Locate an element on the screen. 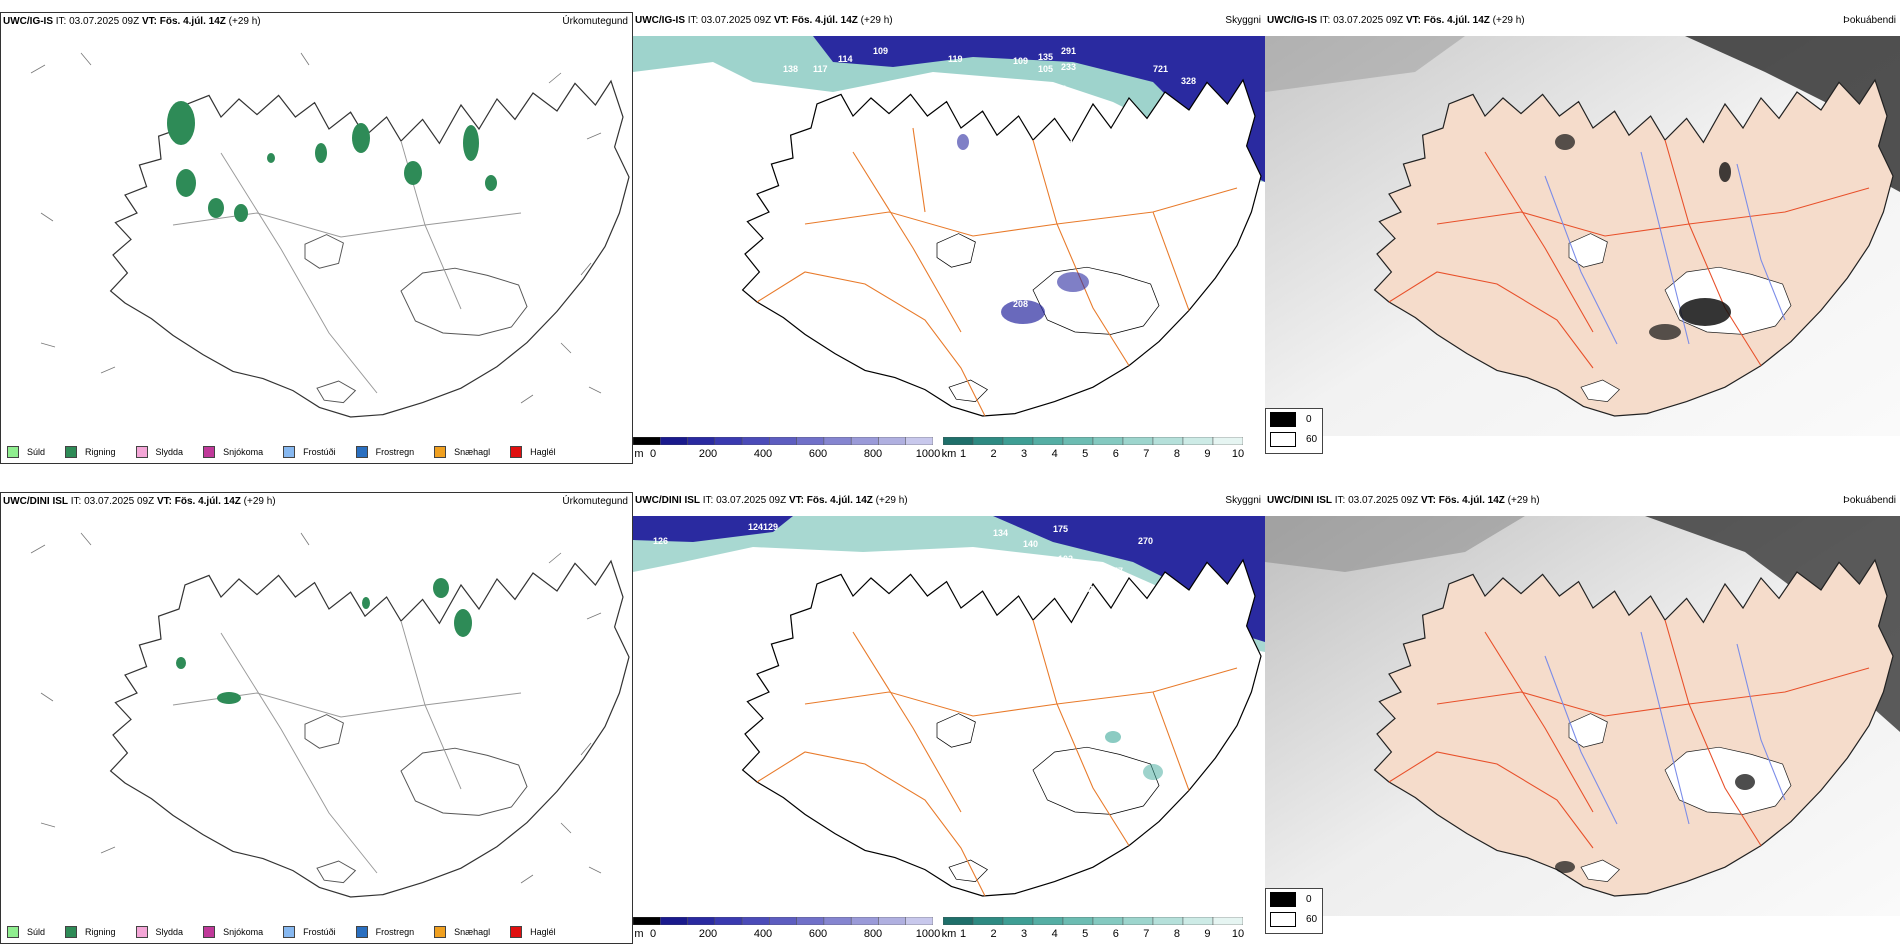 The image size is (1900, 950). legend-item: Súld is located at coordinates (26, 932).